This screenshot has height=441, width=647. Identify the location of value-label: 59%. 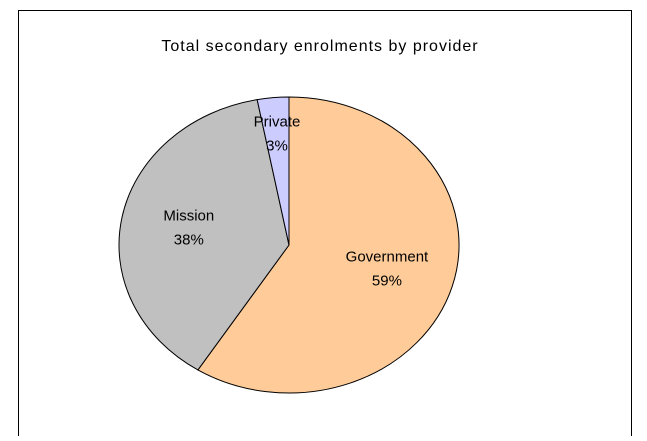
(387, 281).